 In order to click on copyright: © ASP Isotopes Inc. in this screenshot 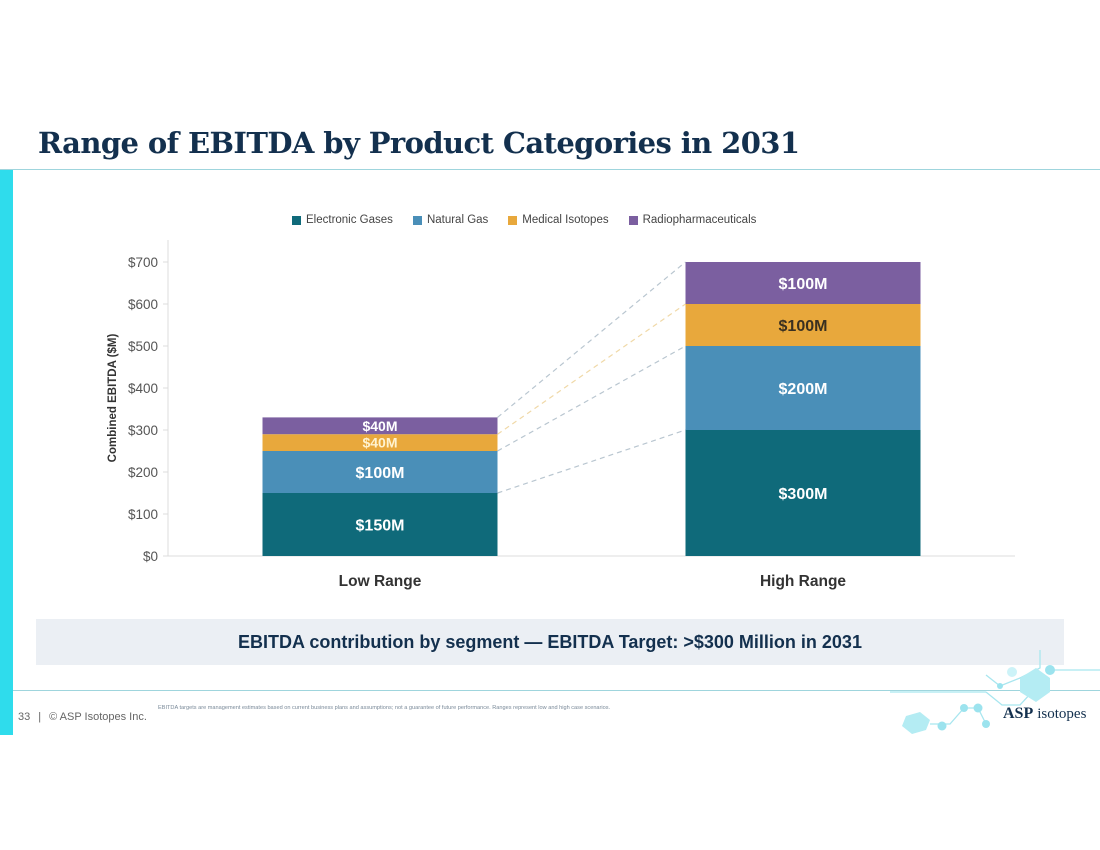, I will do `click(98, 717)`.